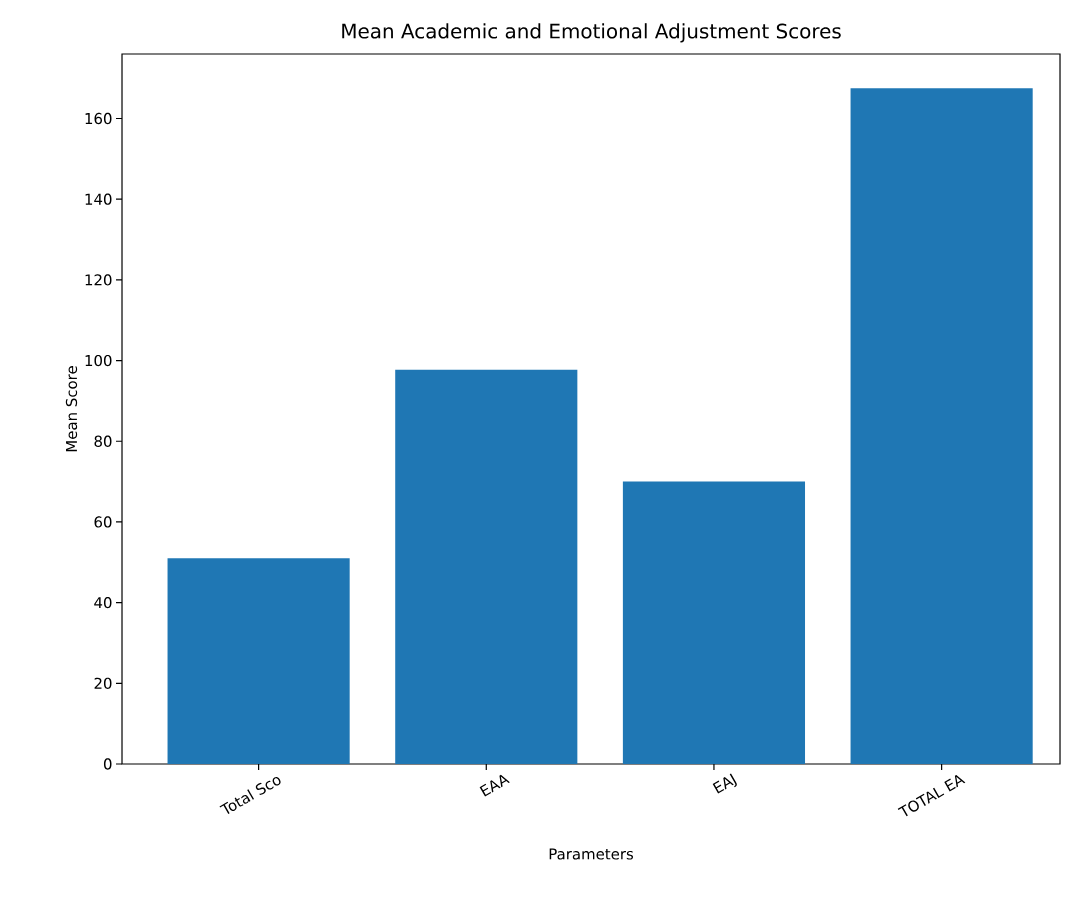  Describe the element at coordinates (103, 602) in the screenshot. I see `y-tick-label: 40` at that location.